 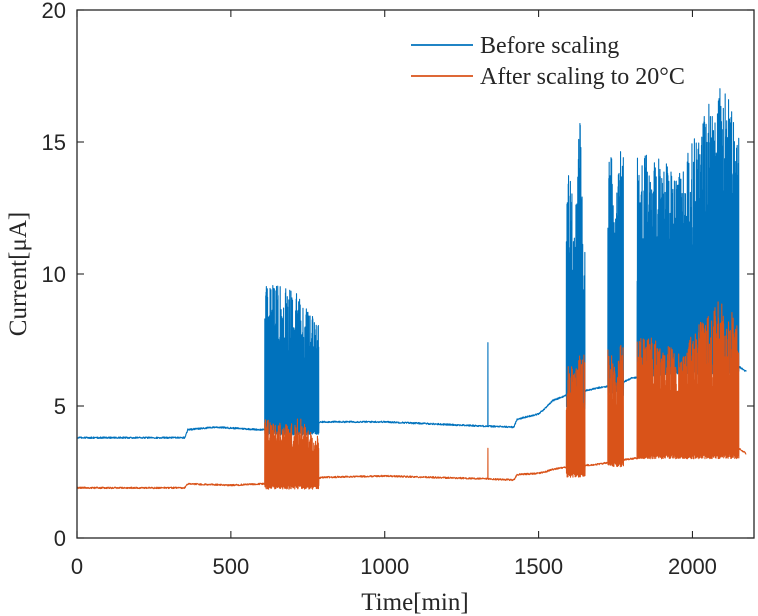 What do you see at coordinates (60, 538) in the screenshot?
I see `y-tick-label: 0` at bounding box center [60, 538].